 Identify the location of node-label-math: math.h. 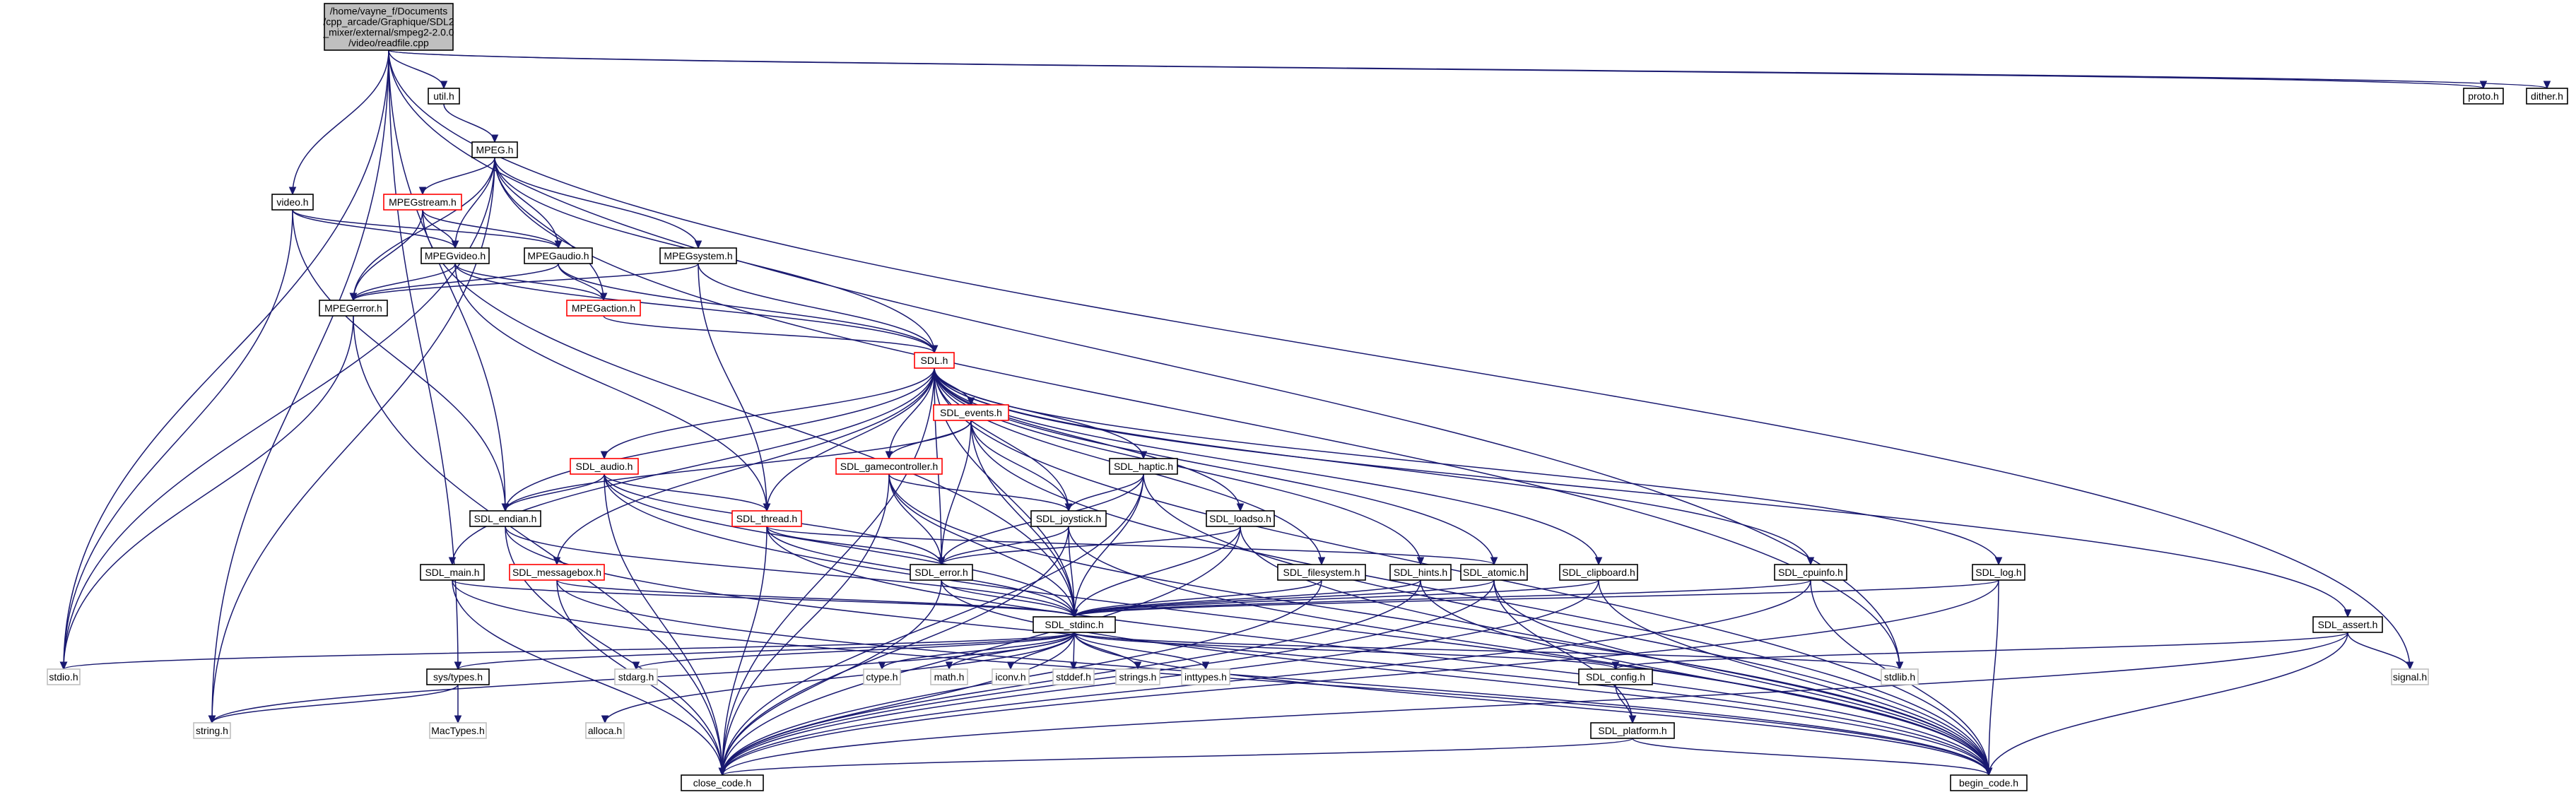
(949, 677).